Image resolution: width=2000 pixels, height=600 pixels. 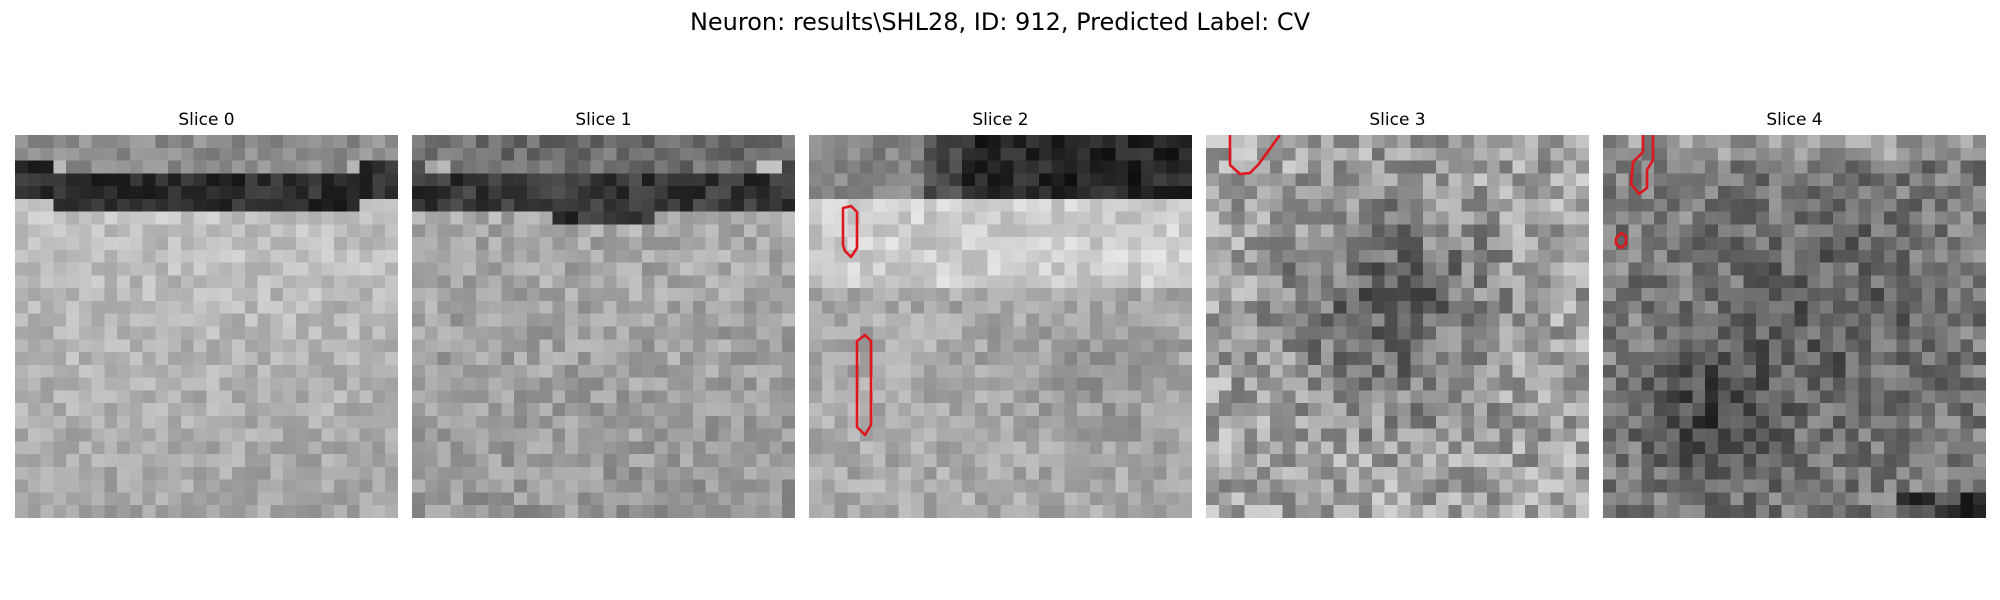 I want to click on slice-panel-2: Slice 2, so click(x=1000, y=315).